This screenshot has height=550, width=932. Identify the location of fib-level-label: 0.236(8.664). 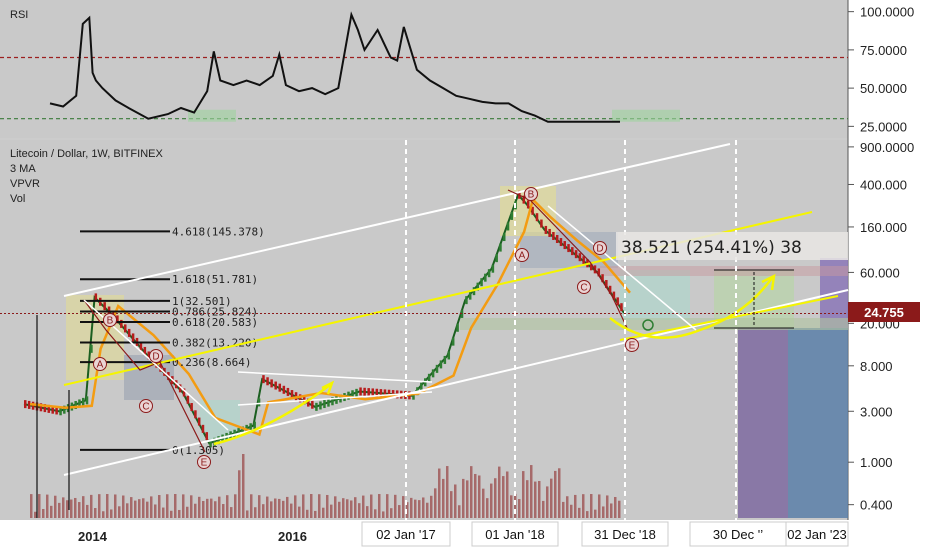
(211, 362).